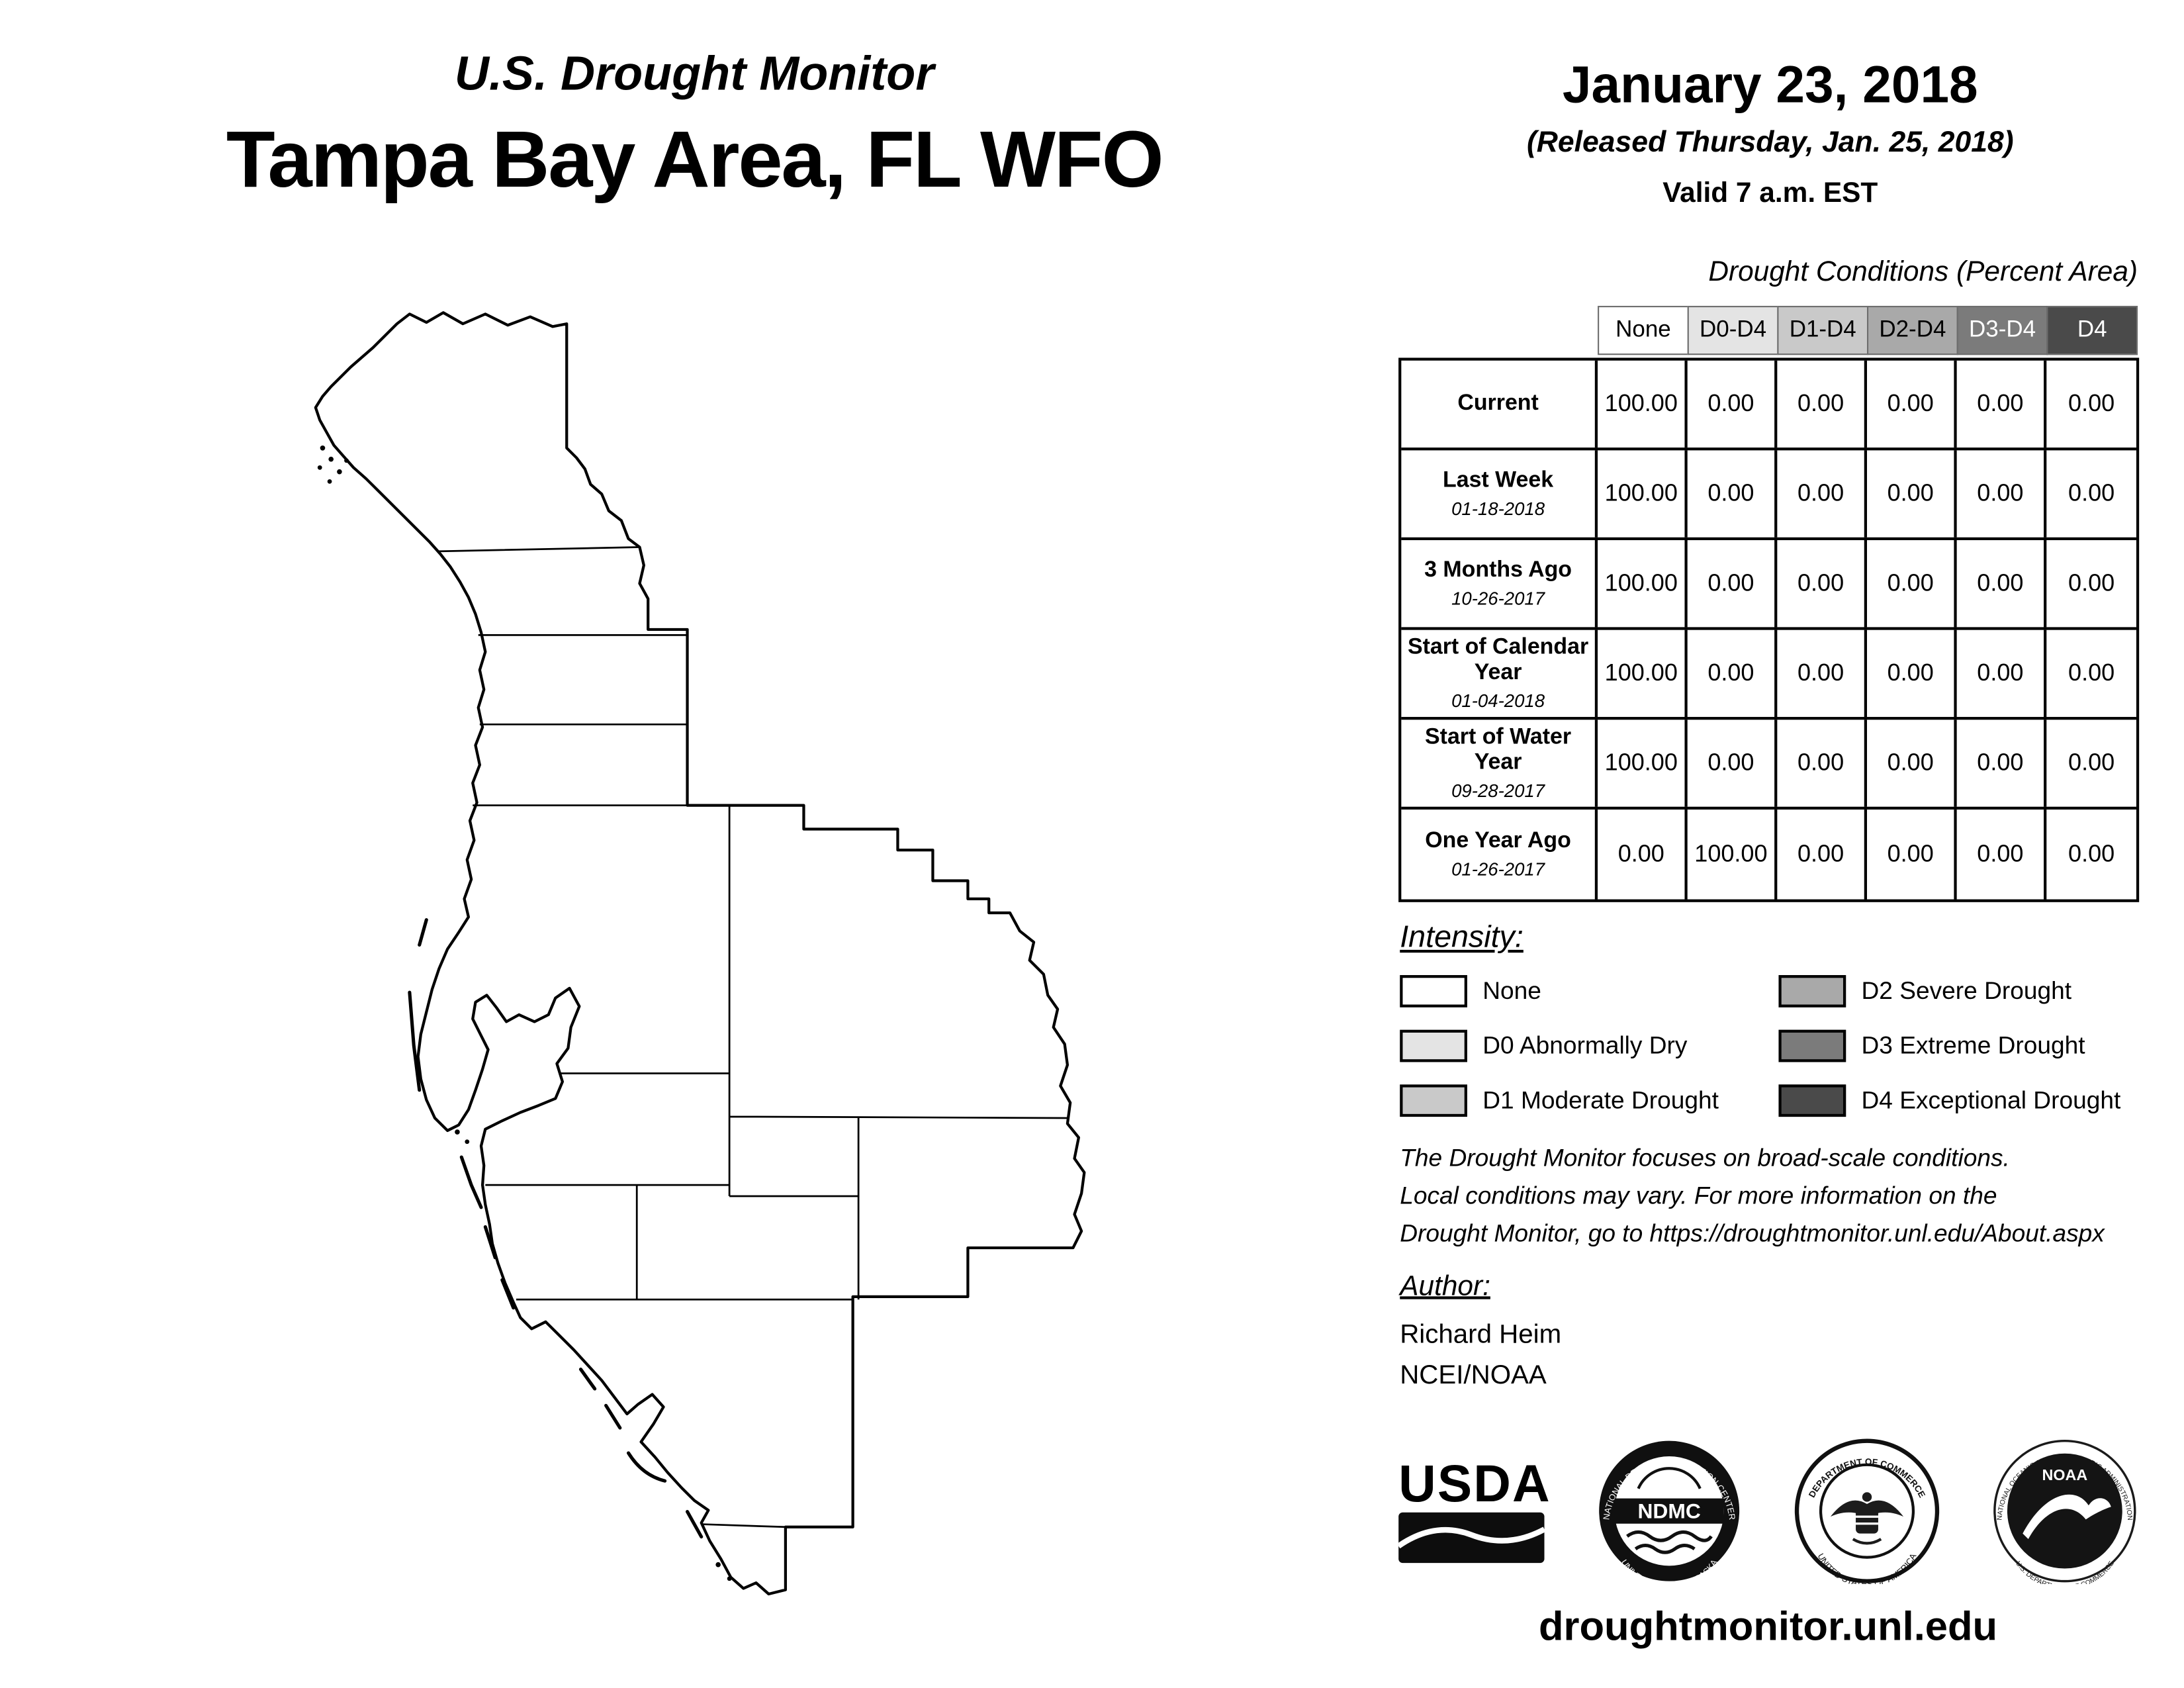 This screenshot has height=1688, width=2184. I want to click on table-column-headers: None D0-D4 D1-D4 D2-D4 D3-D4 D4, so click(1868, 330).